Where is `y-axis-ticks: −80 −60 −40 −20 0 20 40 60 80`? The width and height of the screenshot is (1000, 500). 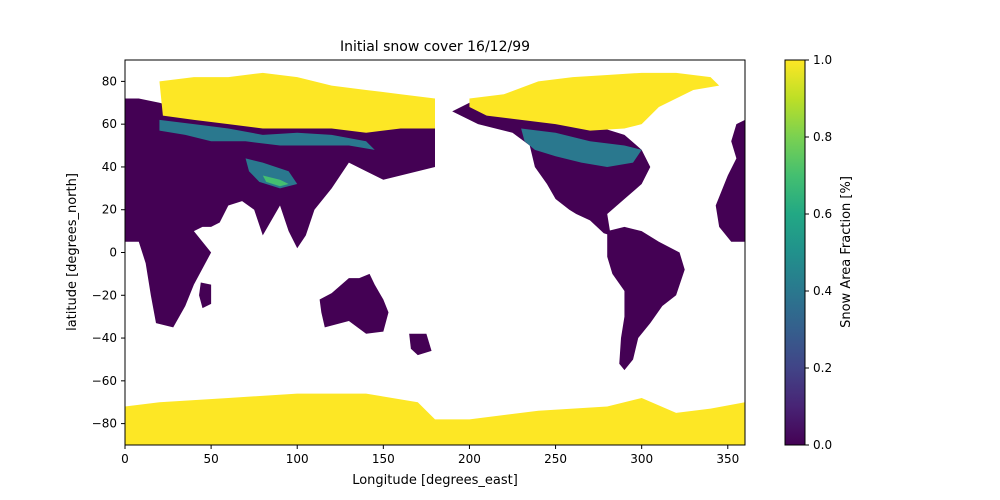 y-axis-ticks: −80 −60 −40 −20 0 20 40 60 80 is located at coordinates (108, 252).